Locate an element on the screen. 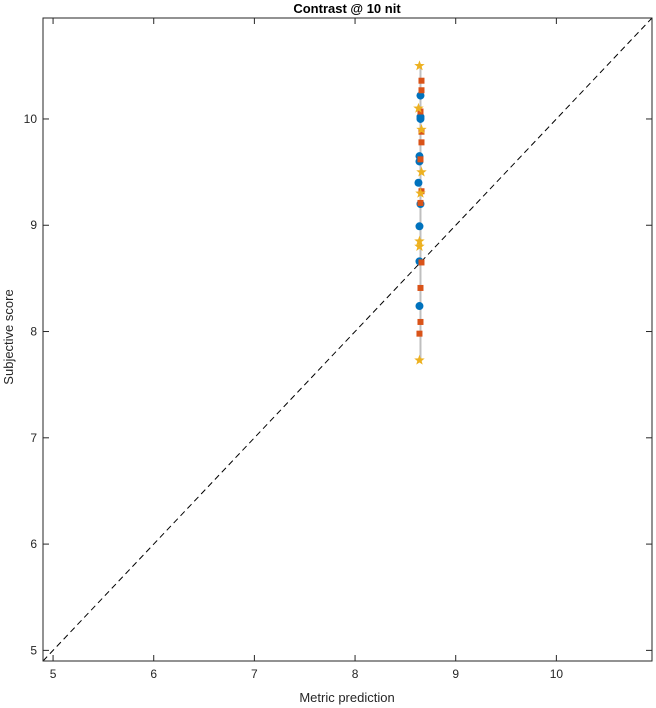 This screenshot has height=708, width=656. y-tick-label: 9 is located at coordinates (33, 225).